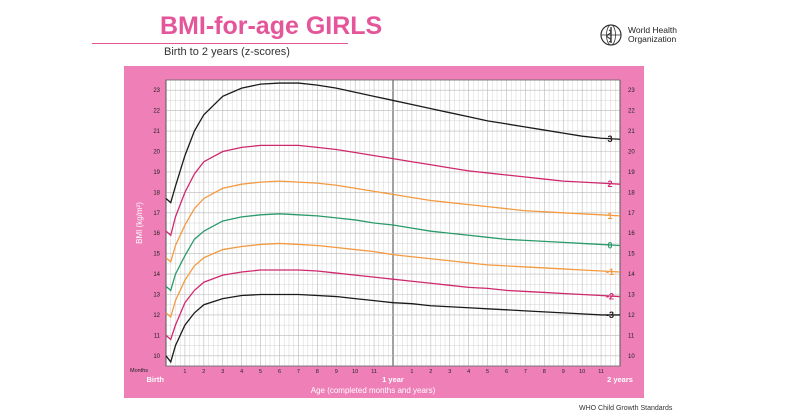 This screenshot has width=800, height=420. I want to click on who-name: World Health Organization, so click(652, 35).